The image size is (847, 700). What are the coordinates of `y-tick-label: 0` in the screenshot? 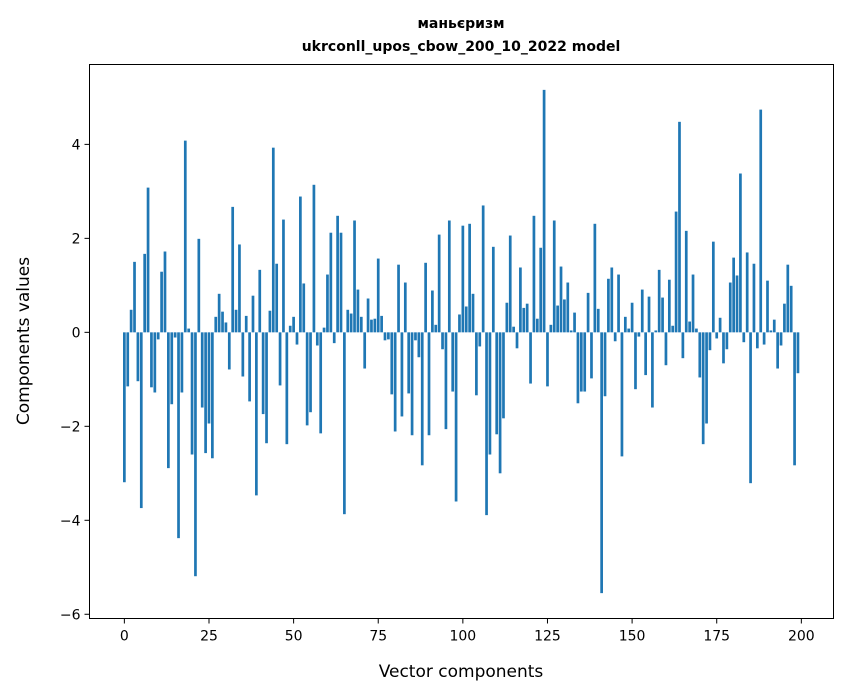 It's located at (76, 333).